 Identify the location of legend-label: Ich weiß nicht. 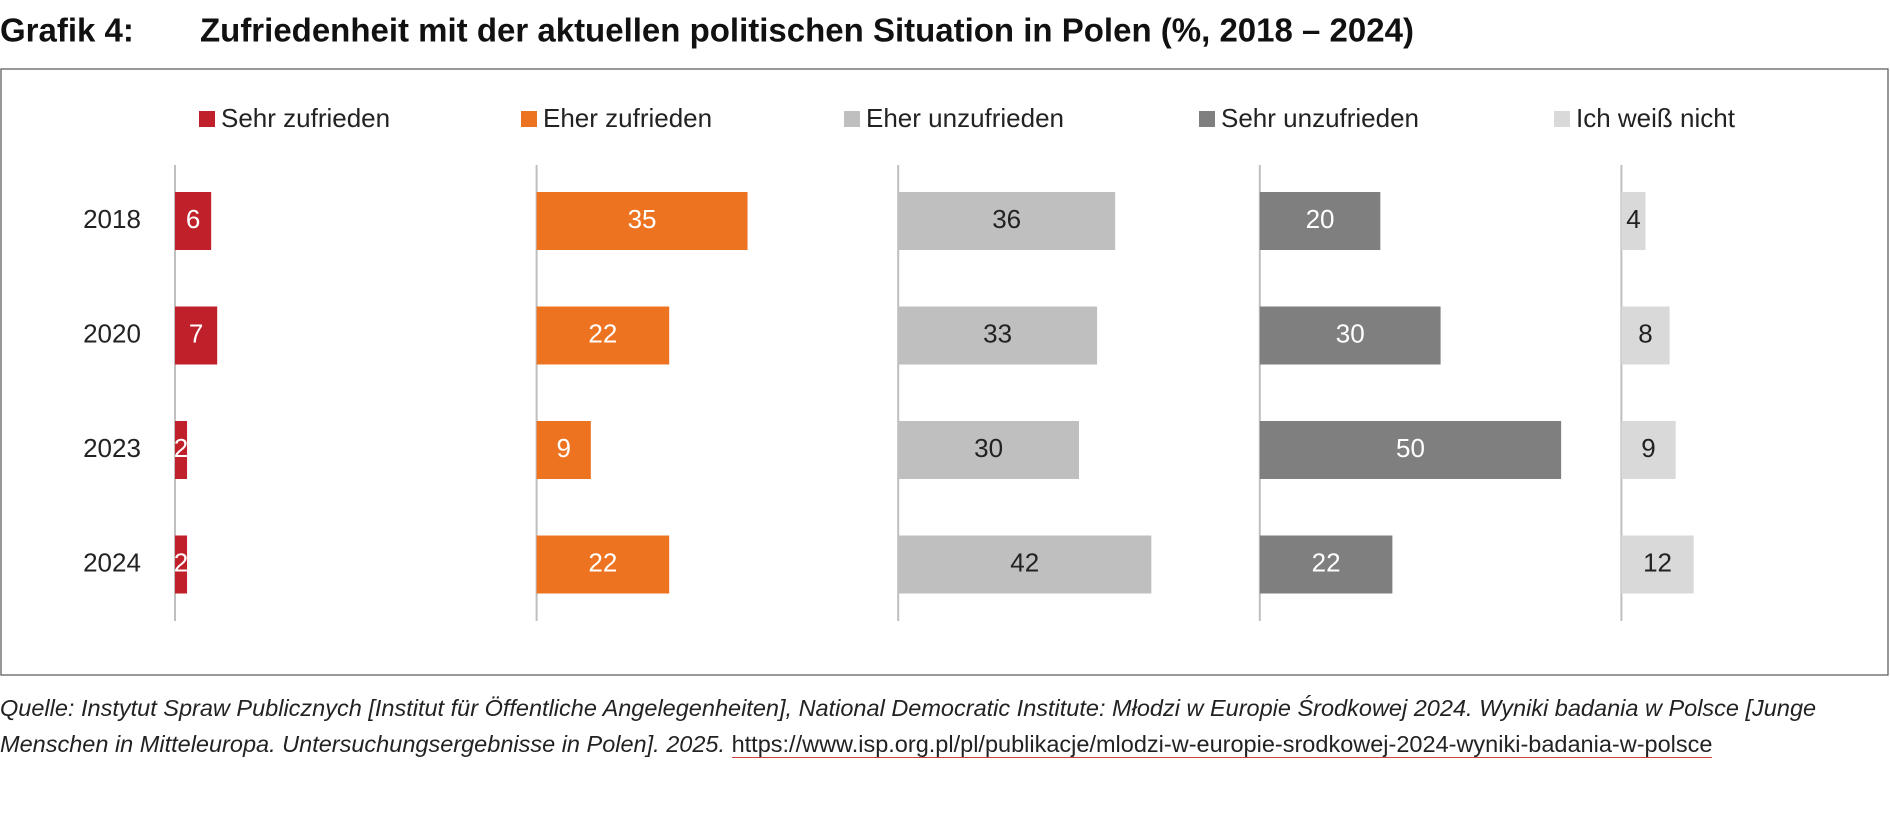
(1656, 118).